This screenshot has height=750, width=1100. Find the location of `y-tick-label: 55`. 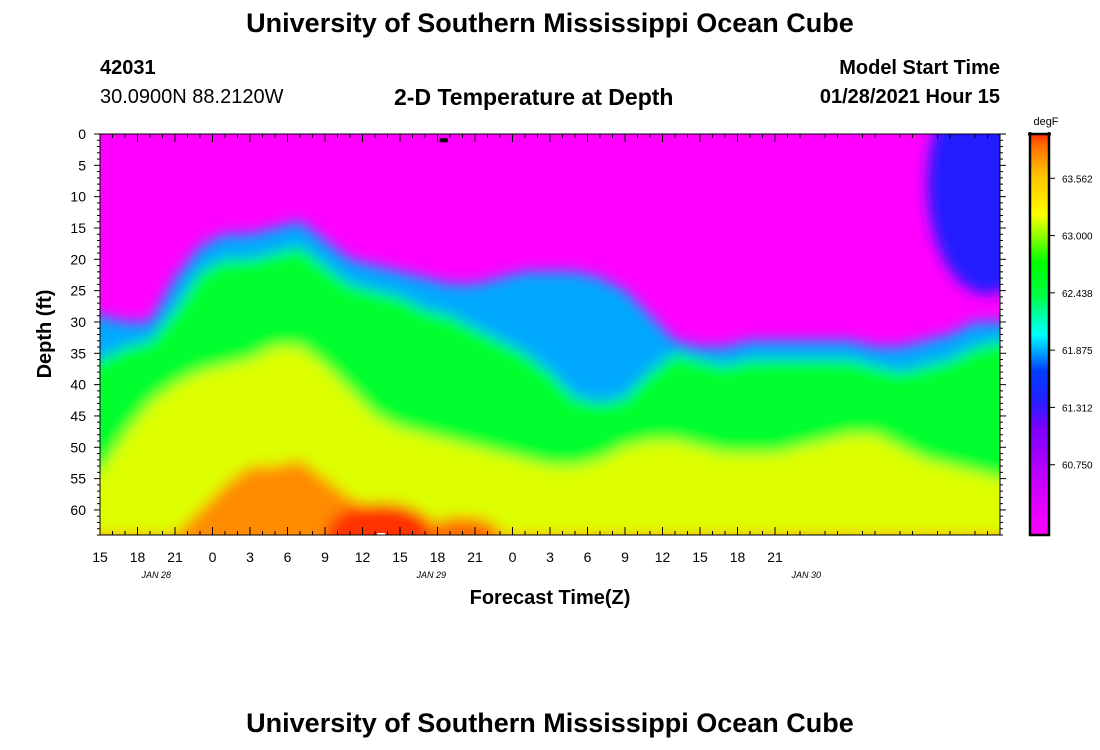

y-tick-label: 55 is located at coordinates (78, 479).